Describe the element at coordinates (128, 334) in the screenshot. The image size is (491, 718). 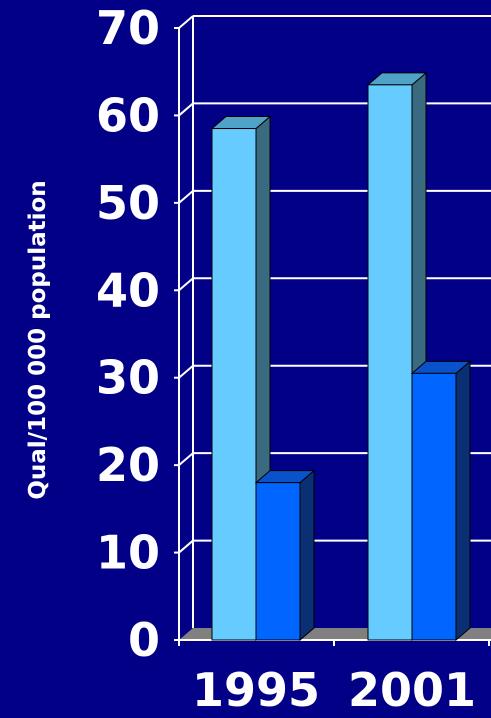
I see `y-tick-labels: 0 10 20 30 40 50 60 70` at that location.